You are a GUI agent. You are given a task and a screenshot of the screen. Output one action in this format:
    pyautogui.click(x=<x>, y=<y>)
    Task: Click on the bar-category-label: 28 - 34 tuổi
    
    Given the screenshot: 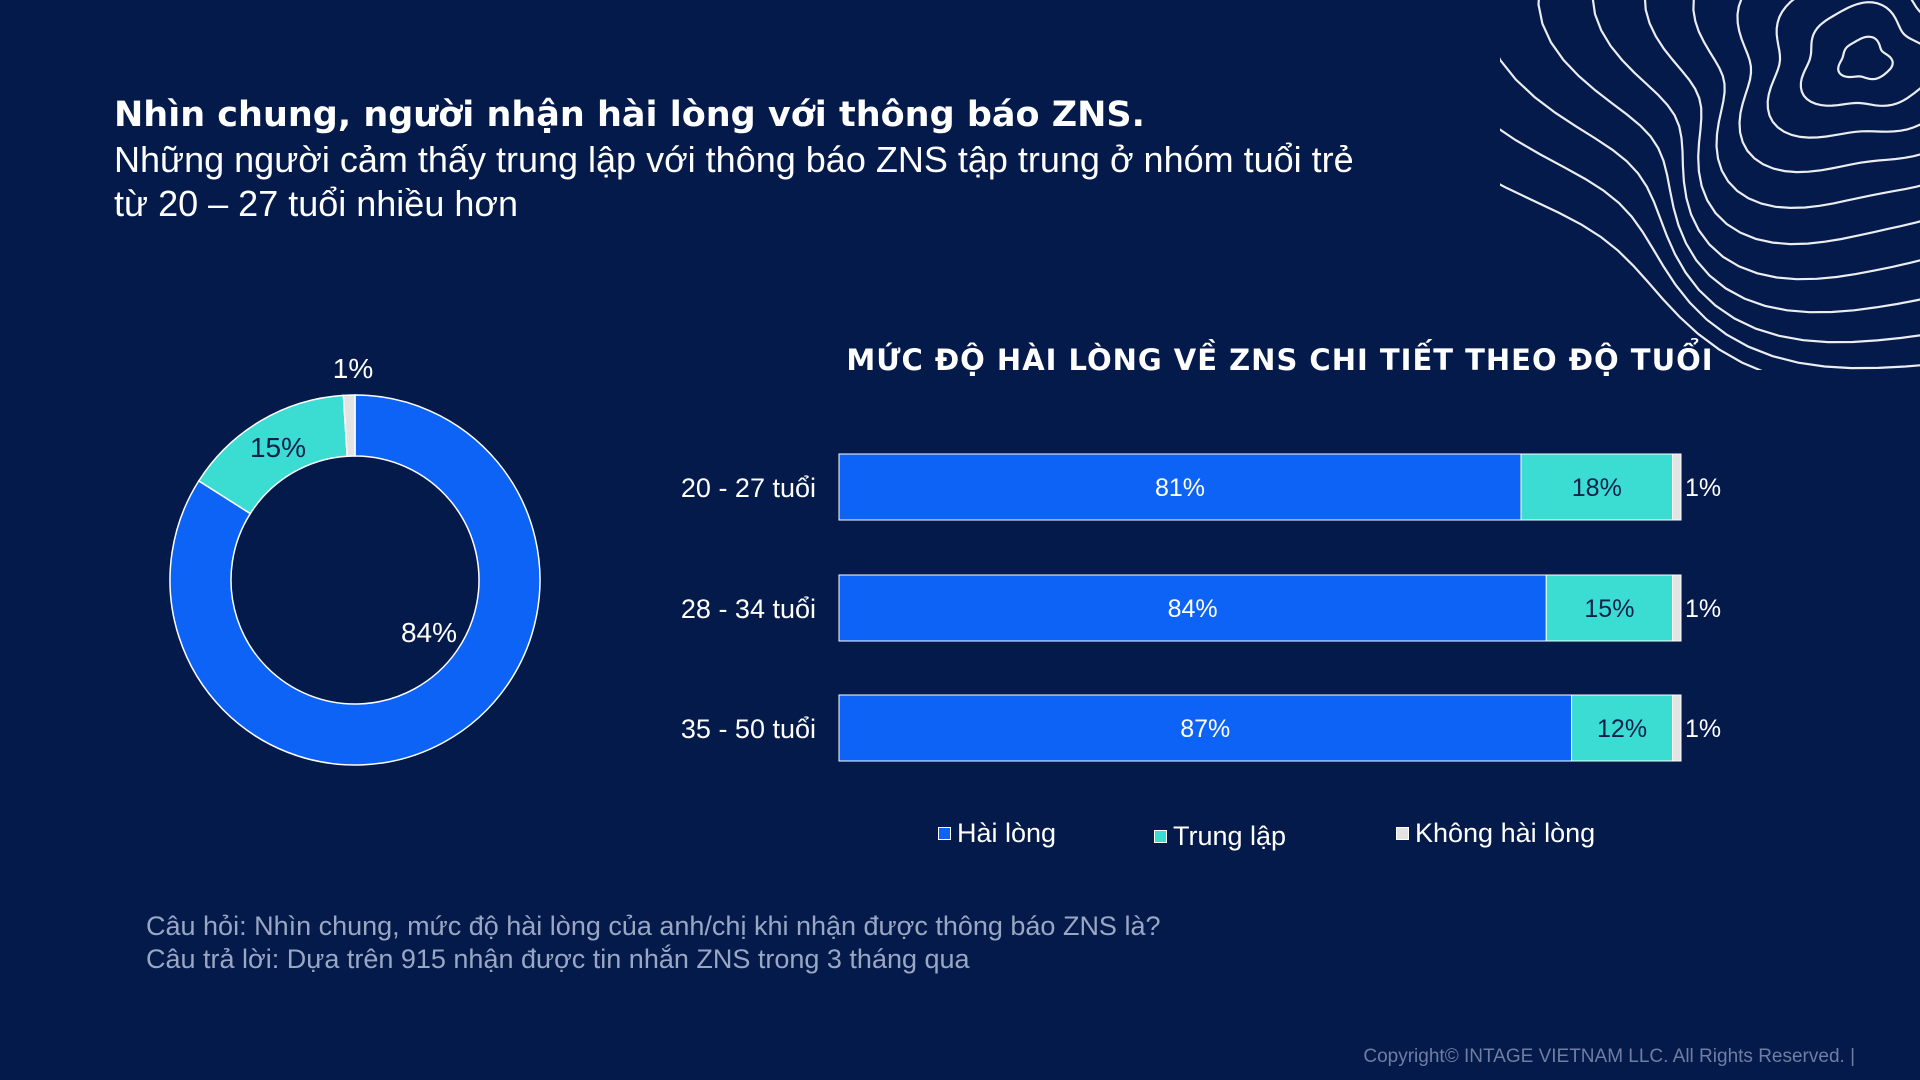 What is the action you would take?
    pyautogui.click(x=748, y=609)
    